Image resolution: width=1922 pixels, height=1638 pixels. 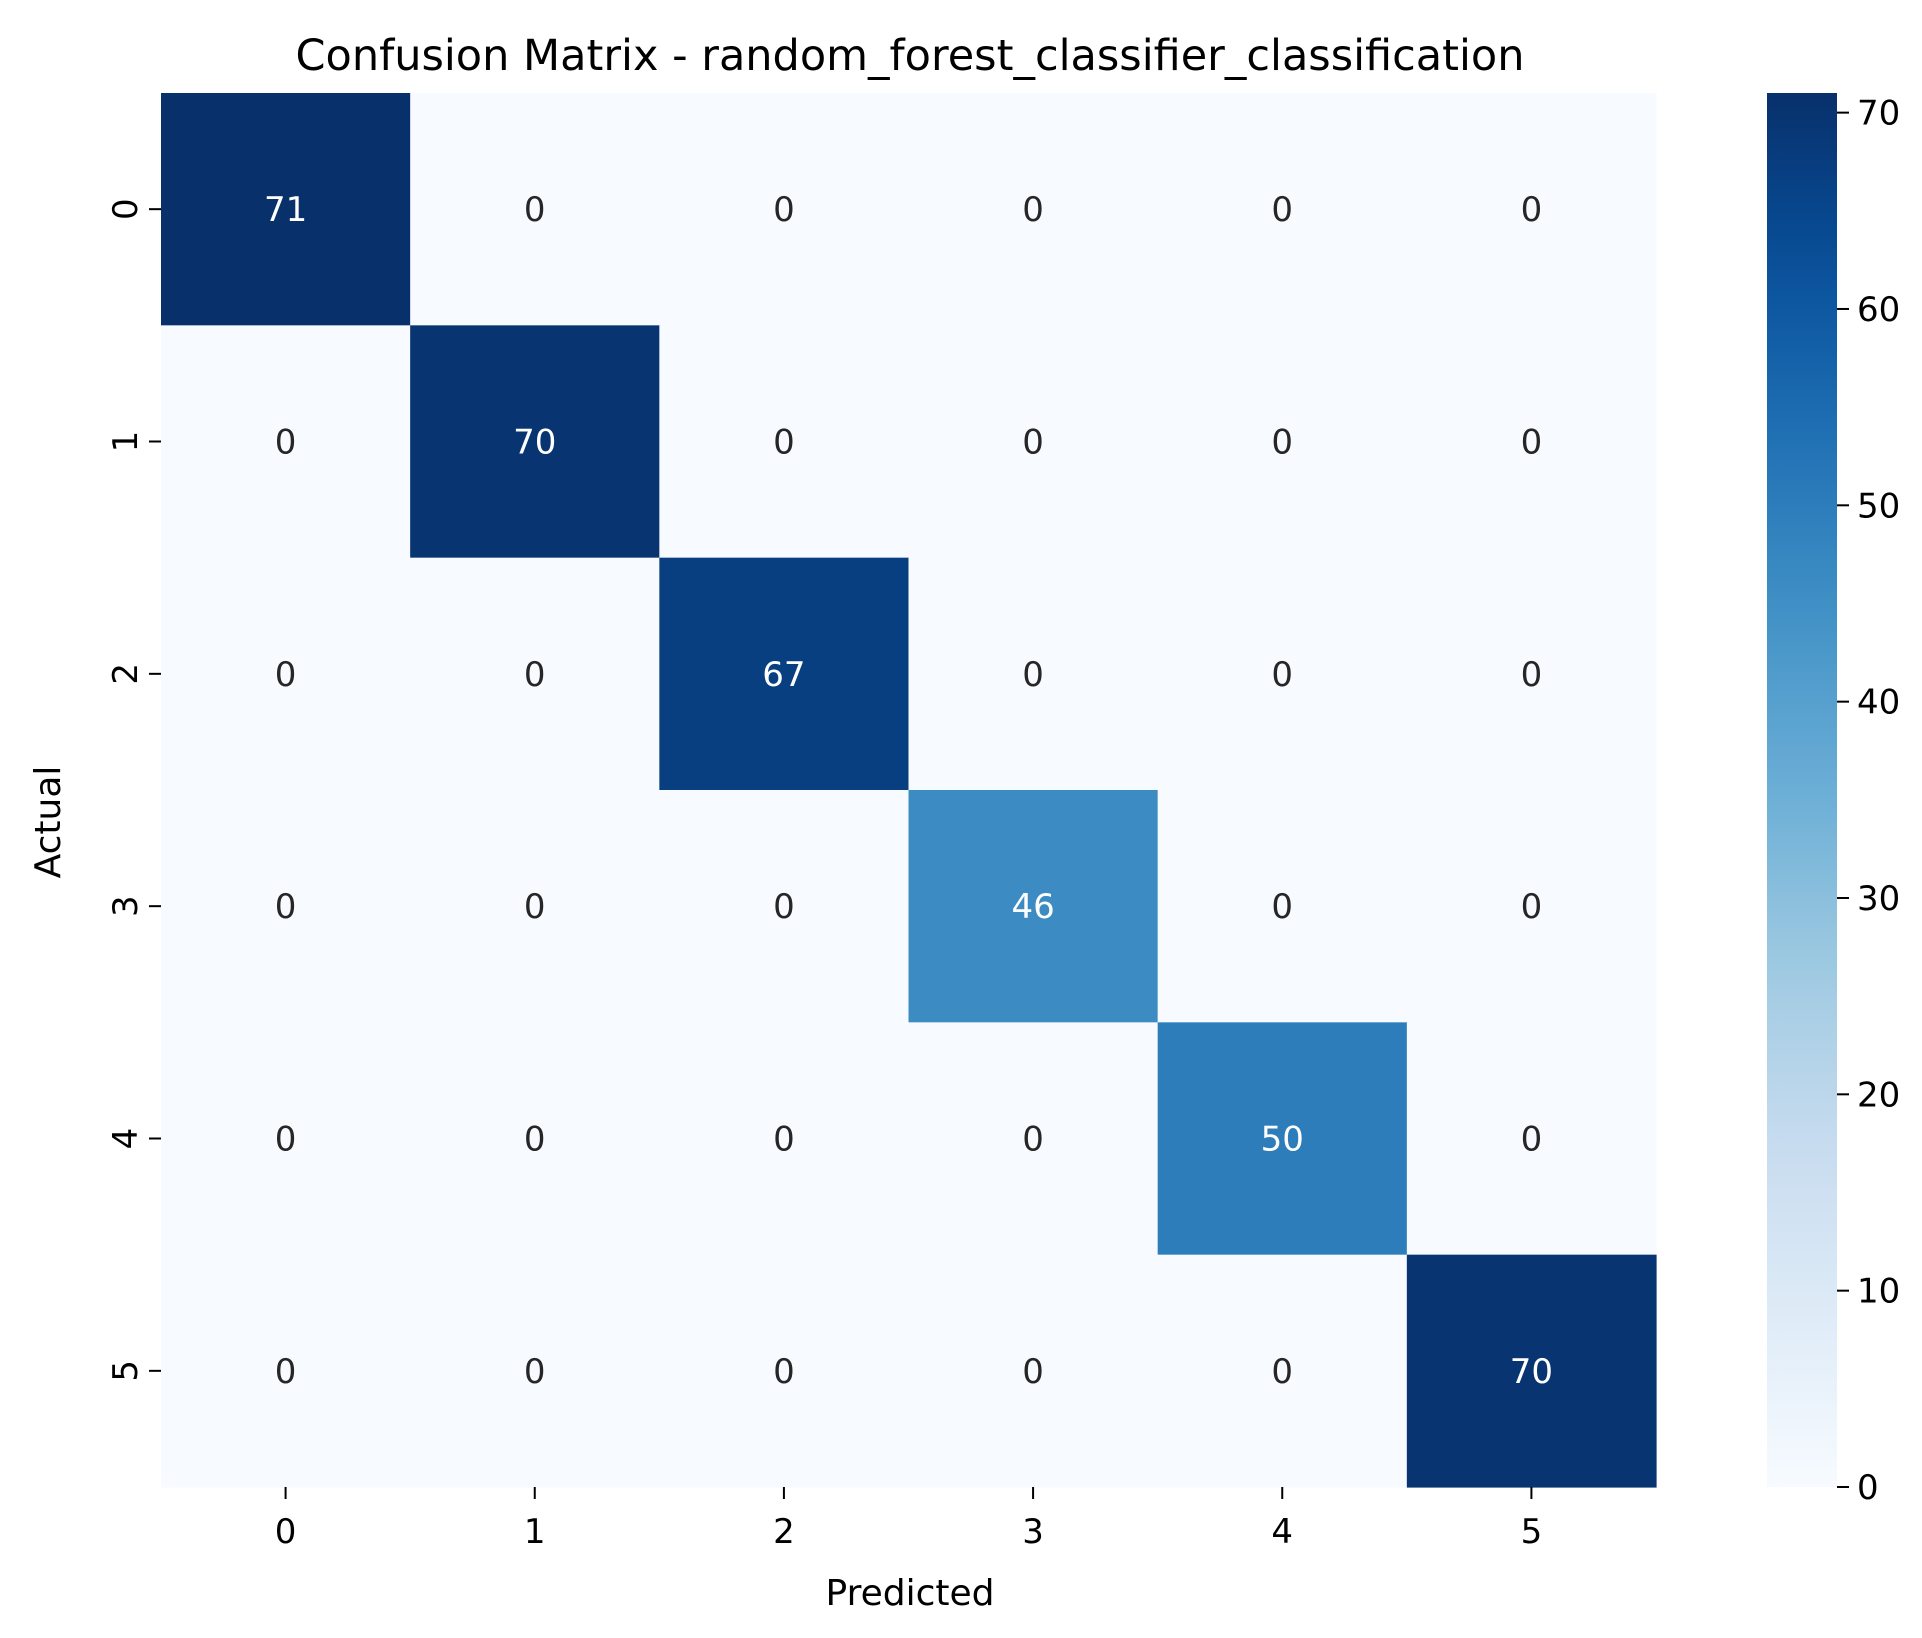 I want to click on cell-label-1-1: 70, so click(x=534, y=443).